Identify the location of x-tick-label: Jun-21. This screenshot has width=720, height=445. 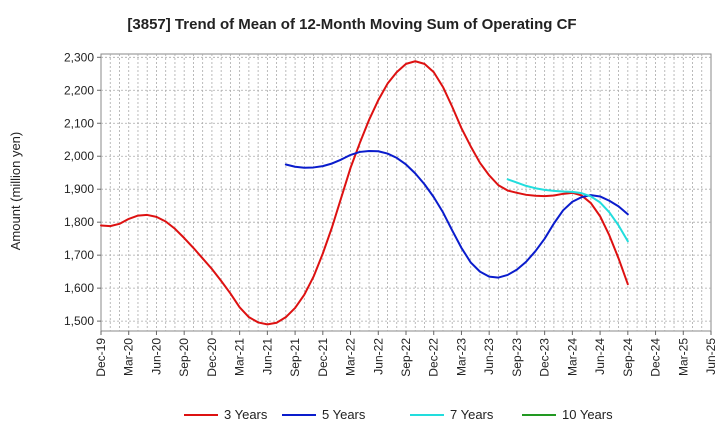
(267, 356).